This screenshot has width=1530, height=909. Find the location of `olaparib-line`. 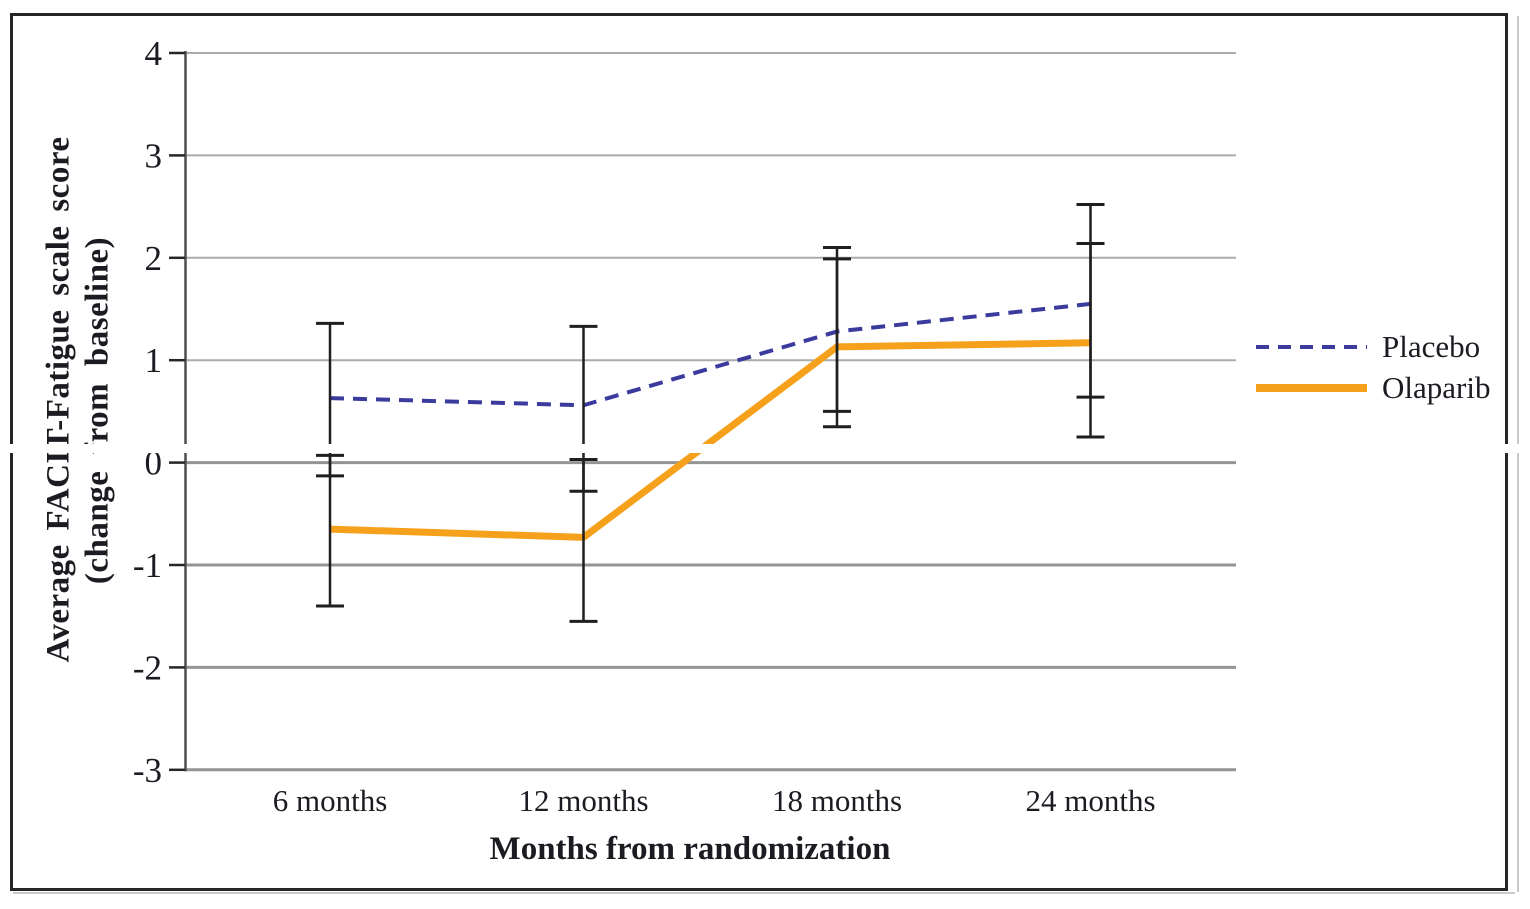

olaparib-line is located at coordinates (710, 440).